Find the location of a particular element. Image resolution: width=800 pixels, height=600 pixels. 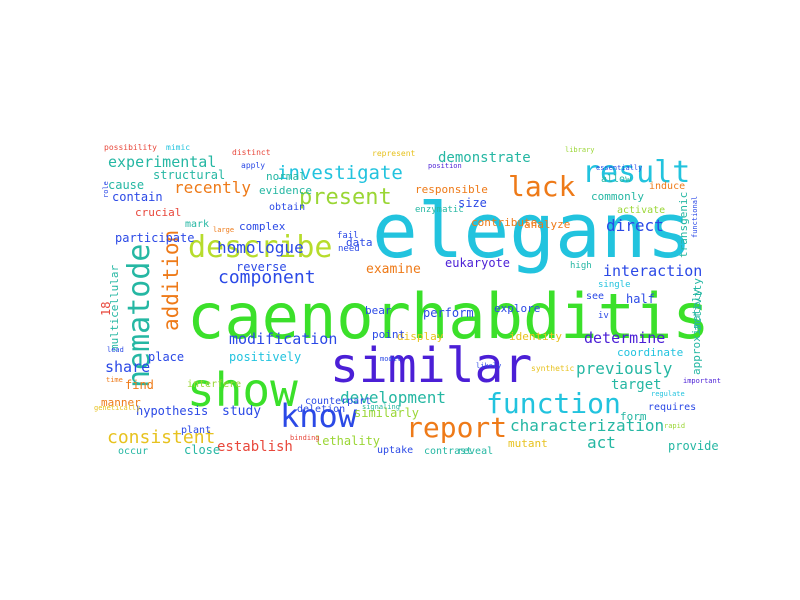

word-library: library is located at coordinates (580, 150).